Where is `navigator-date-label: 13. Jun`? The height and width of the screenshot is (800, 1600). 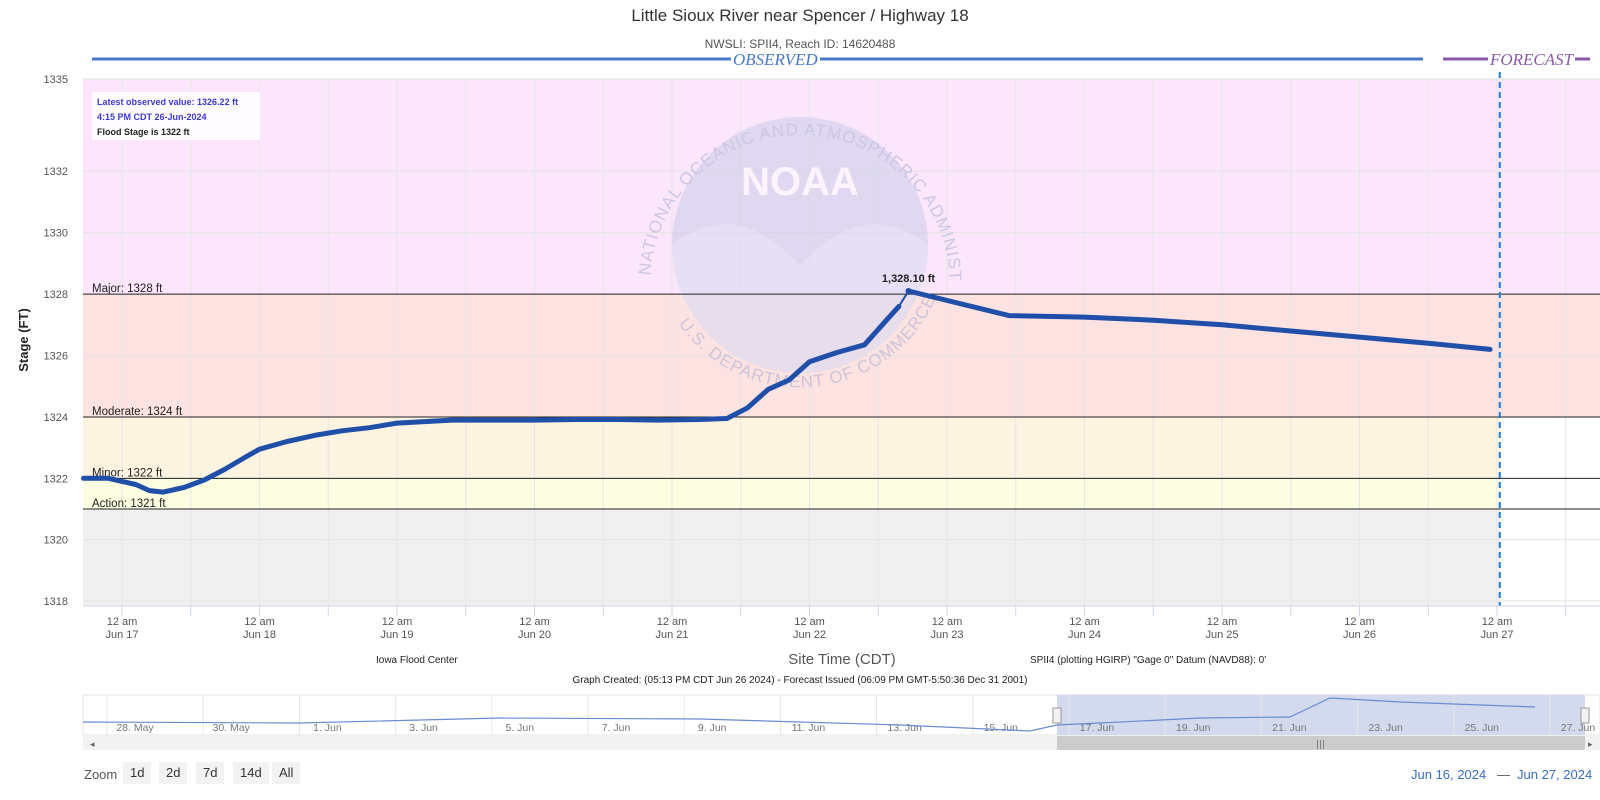
navigator-date-label: 13. Jun is located at coordinates (904, 728).